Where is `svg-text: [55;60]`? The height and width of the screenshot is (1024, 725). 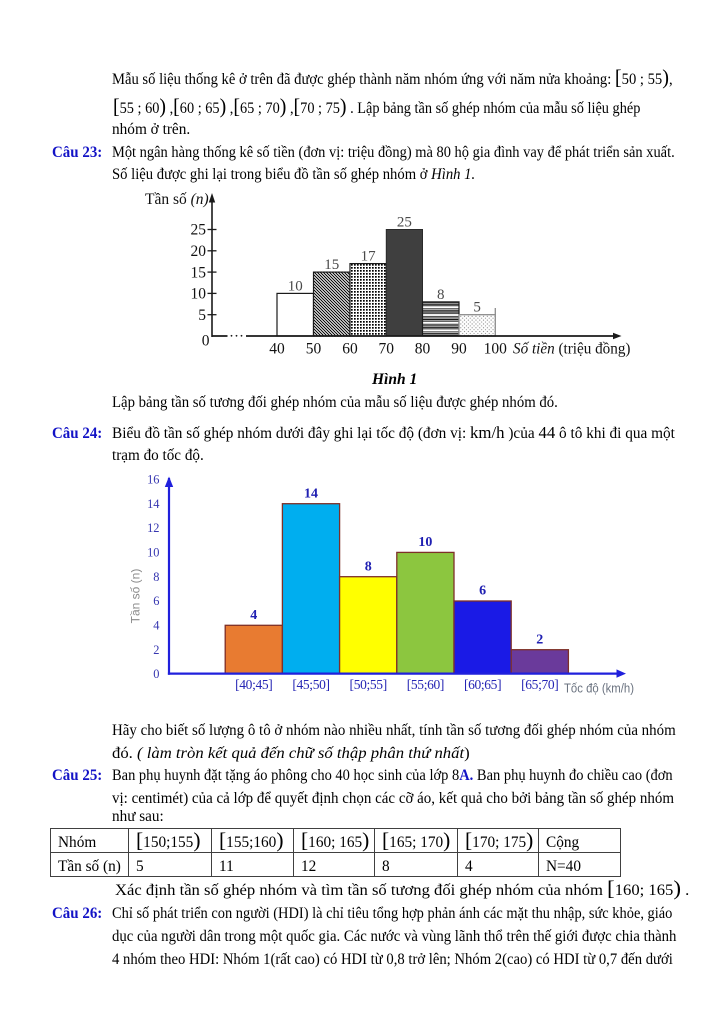 svg-text: [55;60] is located at coordinates (425, 684).